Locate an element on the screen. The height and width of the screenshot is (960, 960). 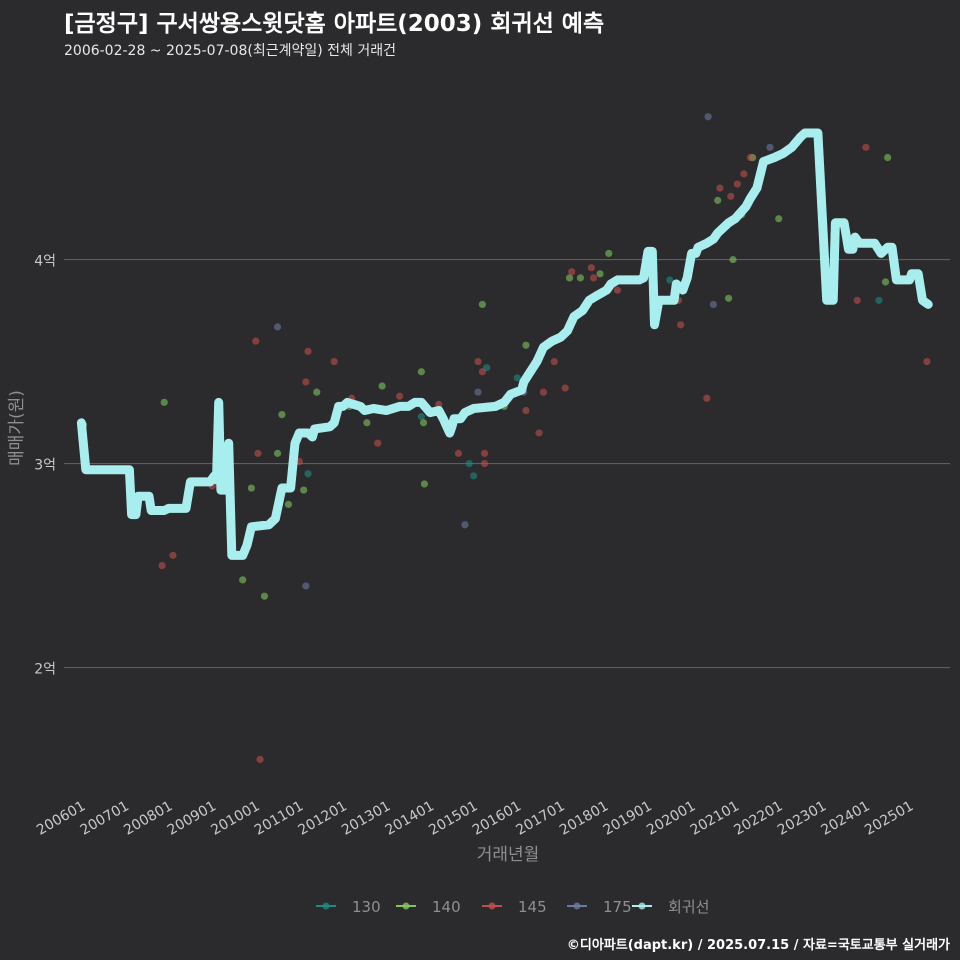
legend: 130 140 145 175 회귀선 is located at coordinates (512, 907).